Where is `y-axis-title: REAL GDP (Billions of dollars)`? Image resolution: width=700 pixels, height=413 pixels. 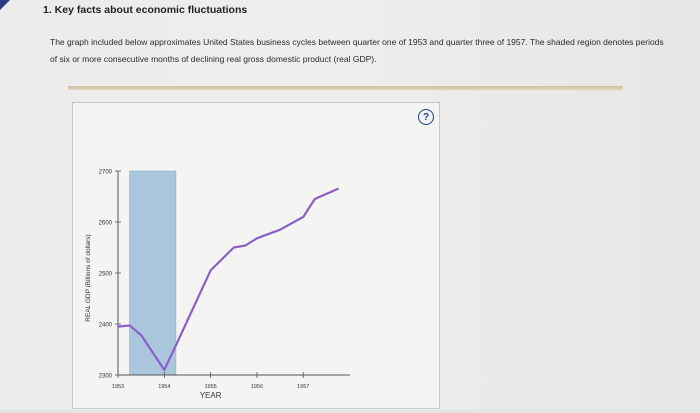 y-axis-title: REAL GDP (Billions of dollars) is located at coordinates (88, 277).